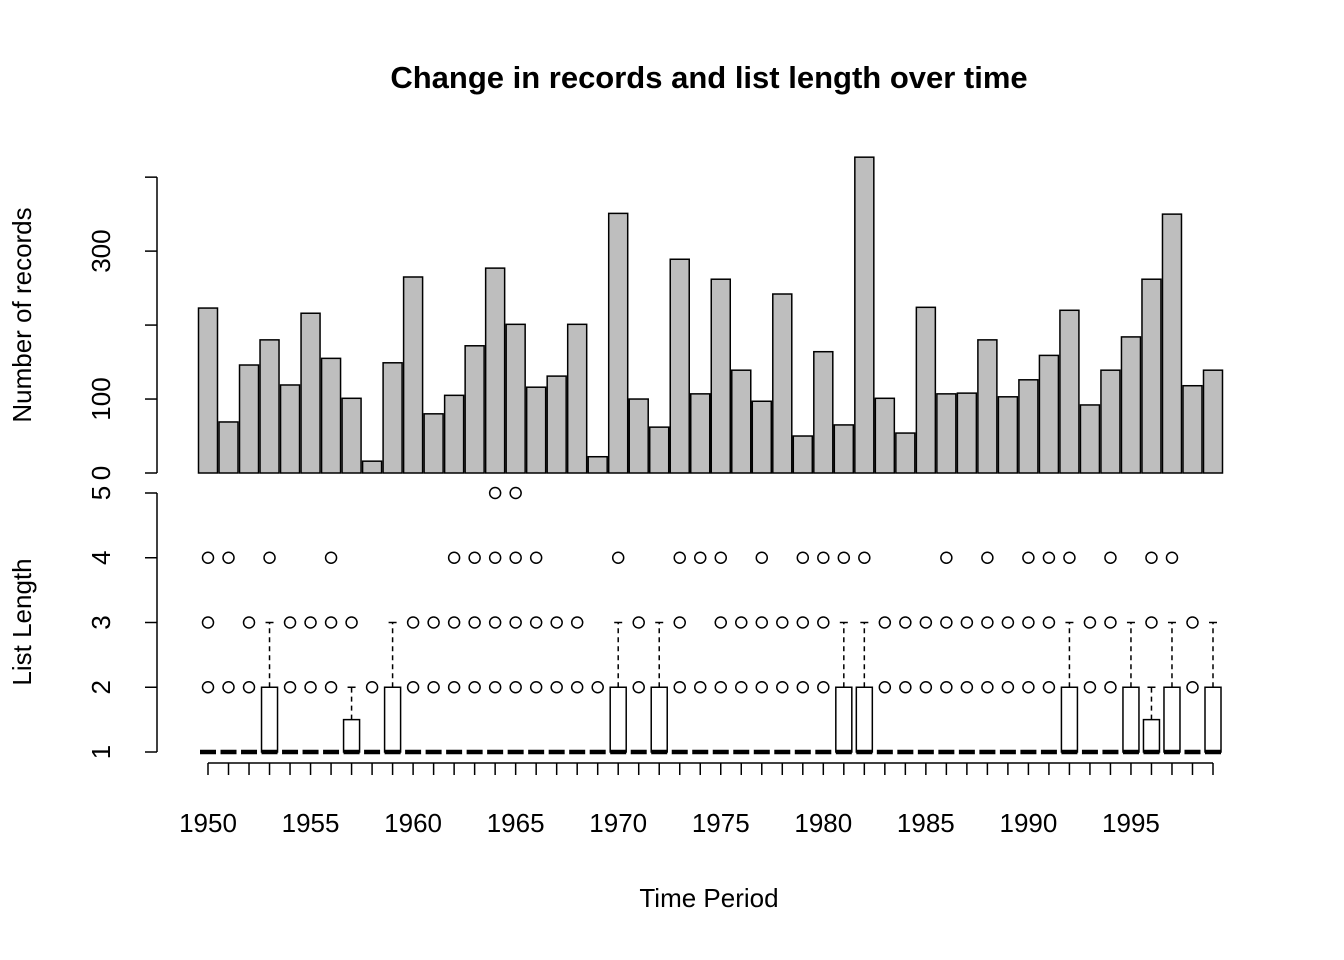 This screenshot has width=1344, height=960. I want to click on x-tick-label: 1955, so click(311, 823).